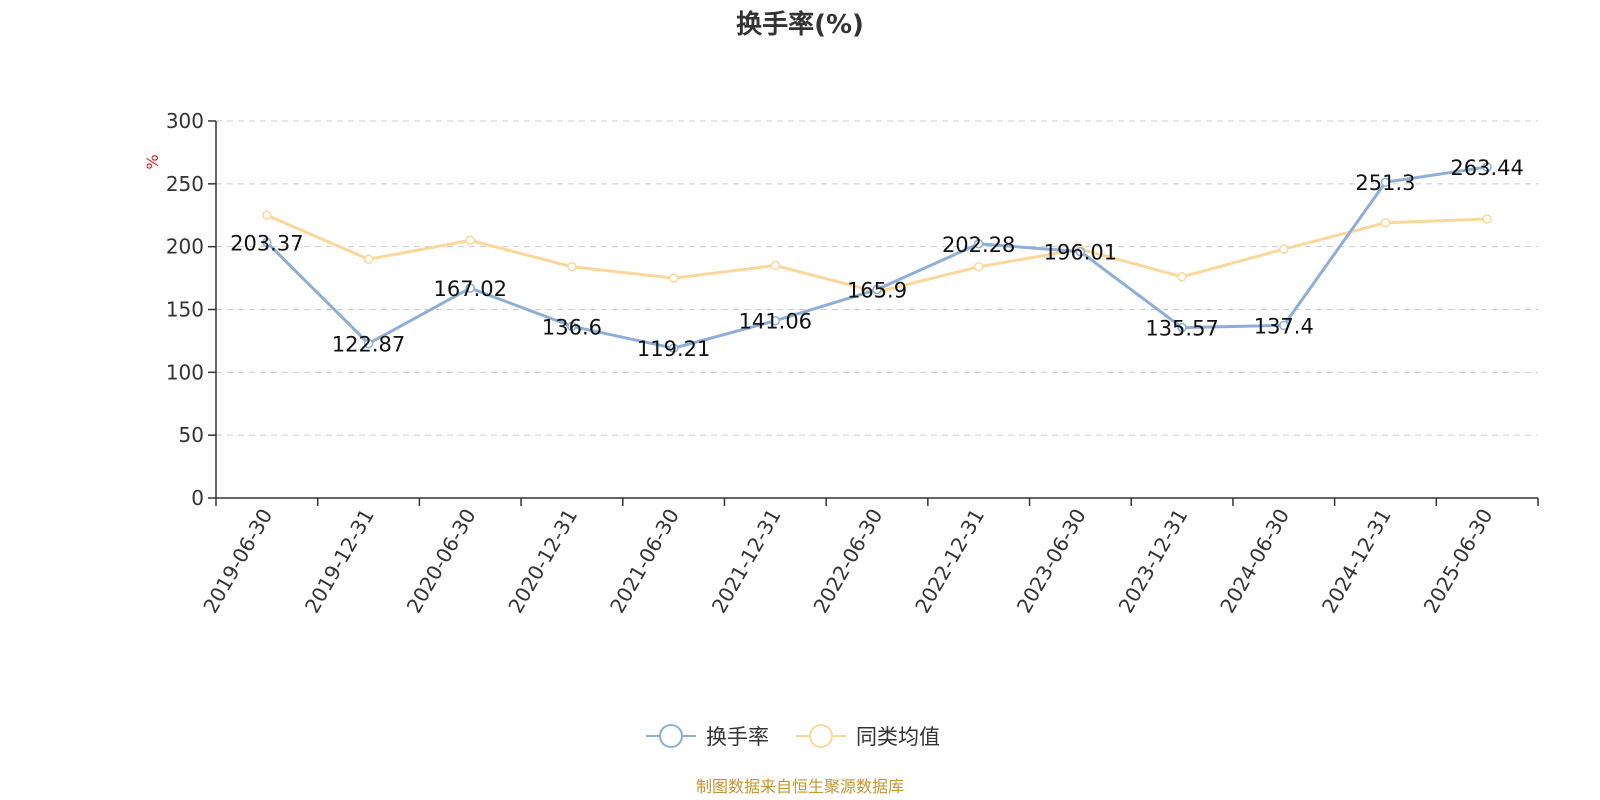  What do you see at coordinates (237, 561) in the screenshot?
I see `x-tick-label: 2019-06-30` at bounding box center [237, 561].